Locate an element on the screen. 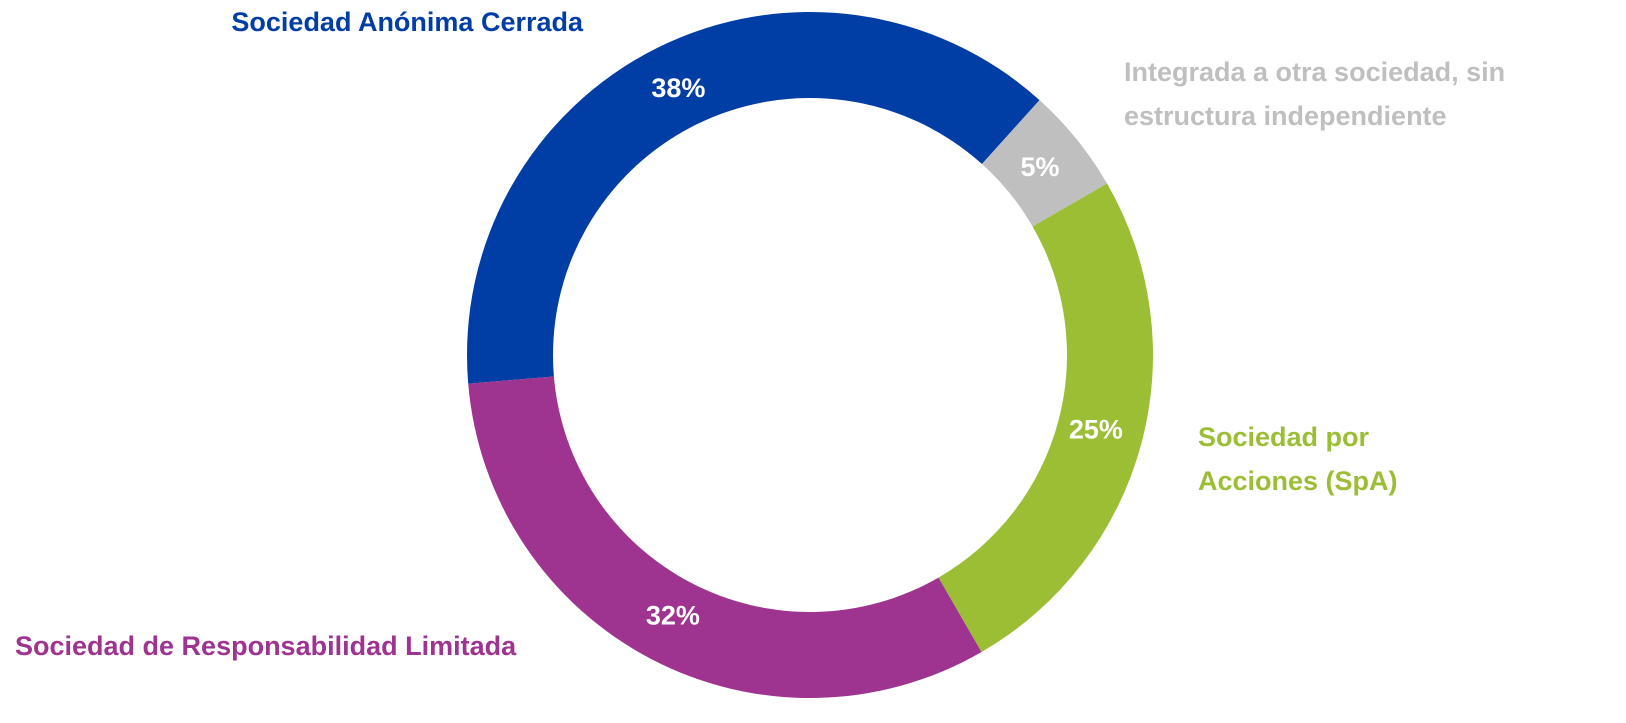 The height and width of the screenshot is (723, 1626). category-label: Sociedad Anónima Cerrada is located at coordinates (407, 22).